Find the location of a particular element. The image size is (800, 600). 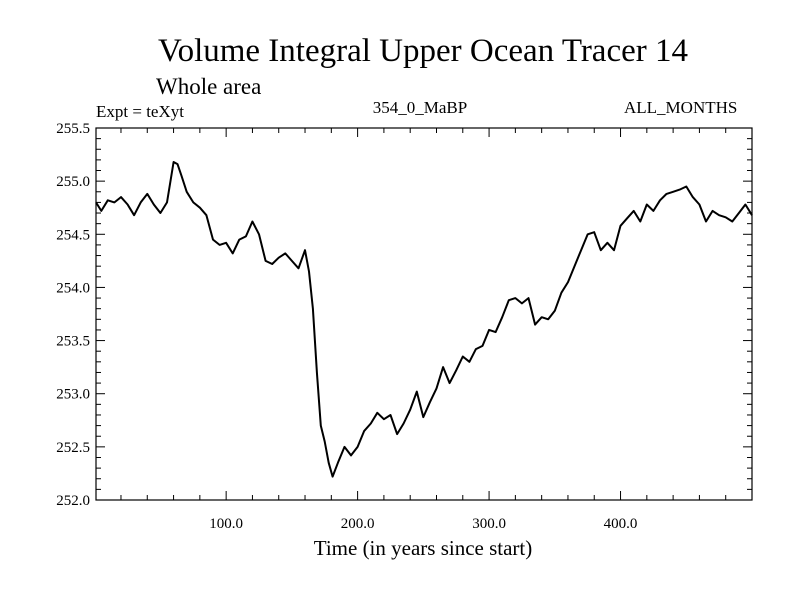

chart-title: Volume Integral Upper Ocean Tracer 14 is located at coordinates (423, 51).